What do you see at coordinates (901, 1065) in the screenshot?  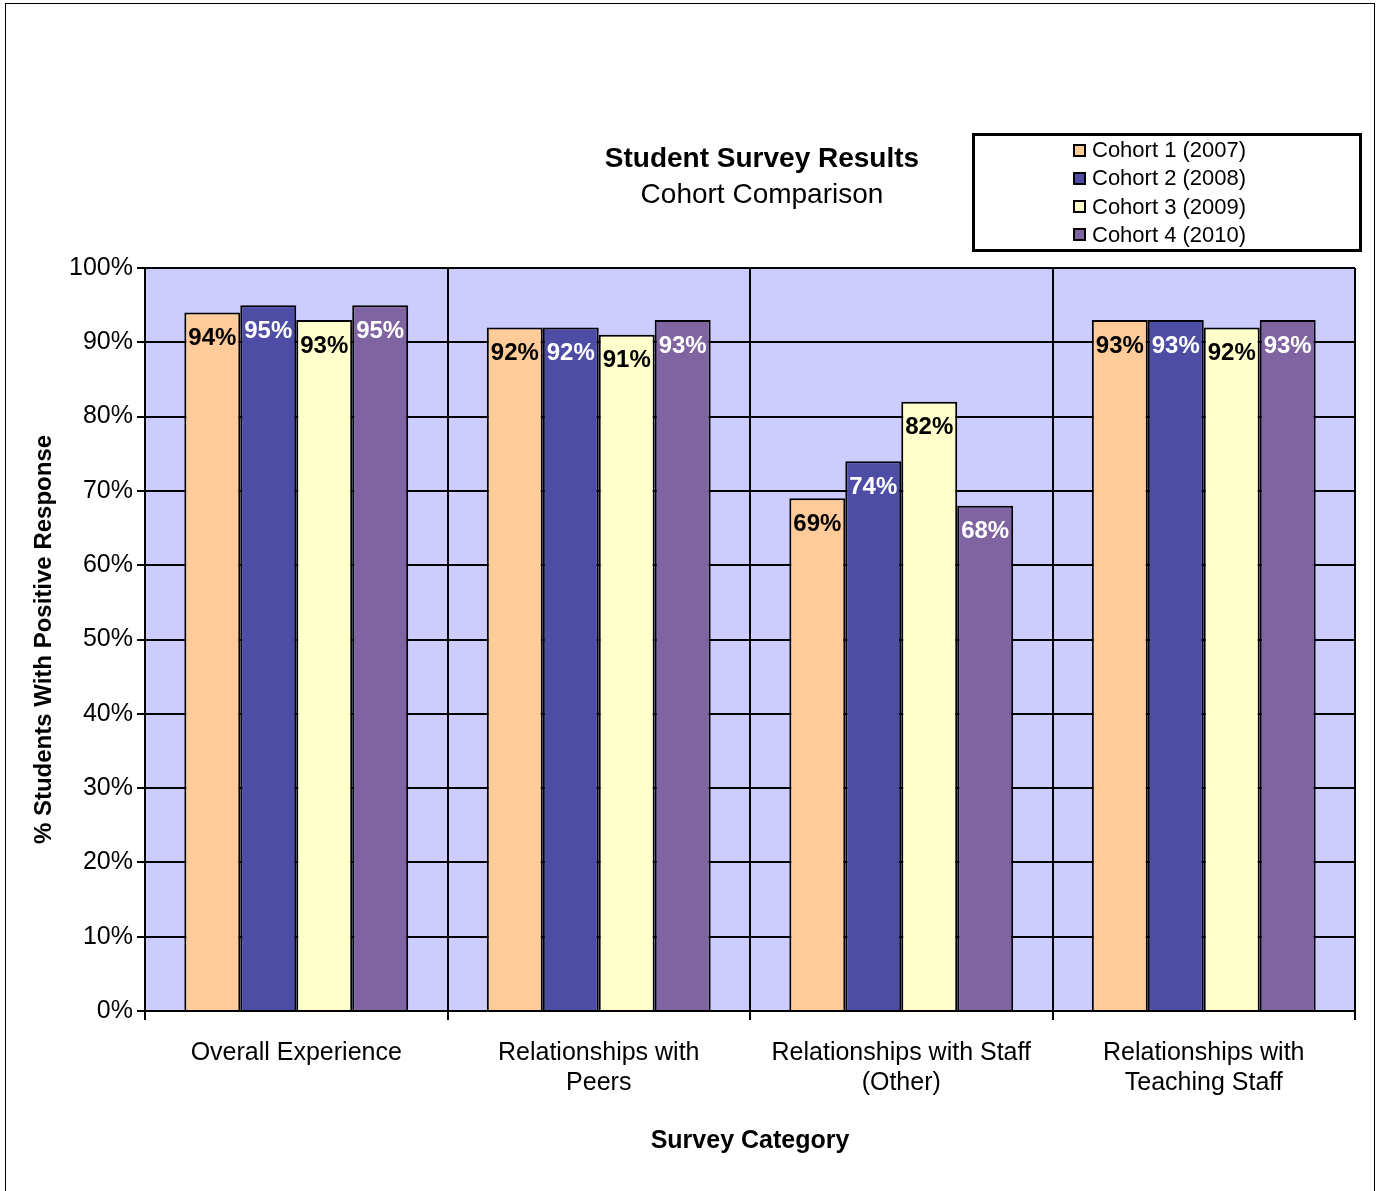 I see `x-tick-label: Relationships with Staff (Other)` at bounding box center [901, 1065].